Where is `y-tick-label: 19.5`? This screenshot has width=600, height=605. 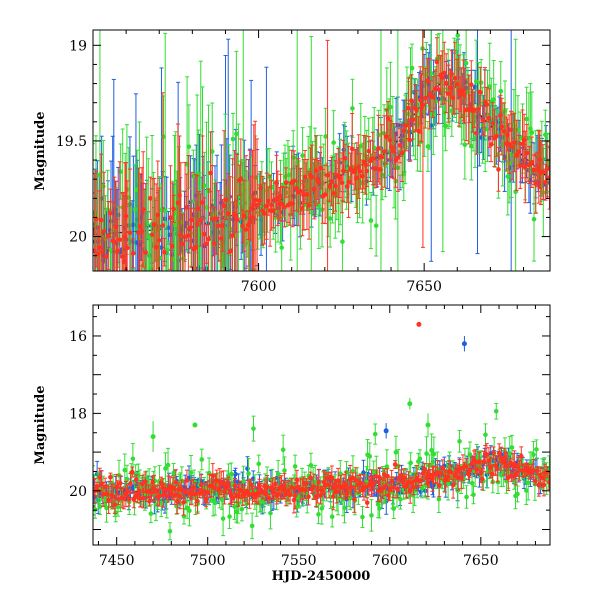 y-tick-label: 19.5 is located at coordinates (71, 142).